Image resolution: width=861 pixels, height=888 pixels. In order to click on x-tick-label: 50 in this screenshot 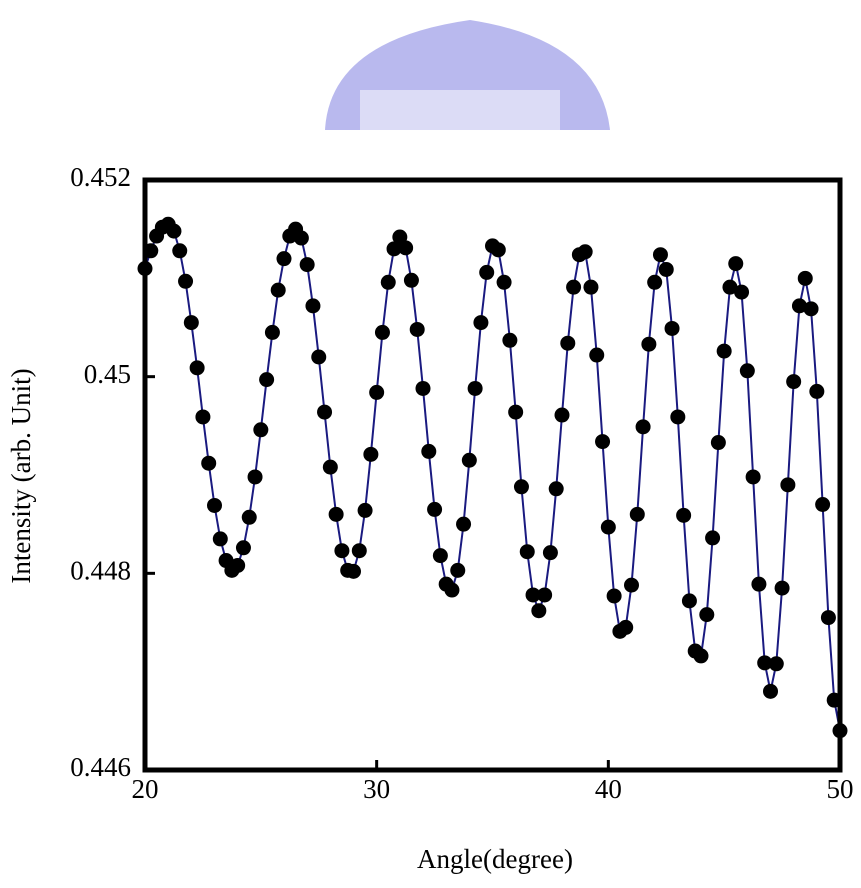, I will do `click(840, 789)`.